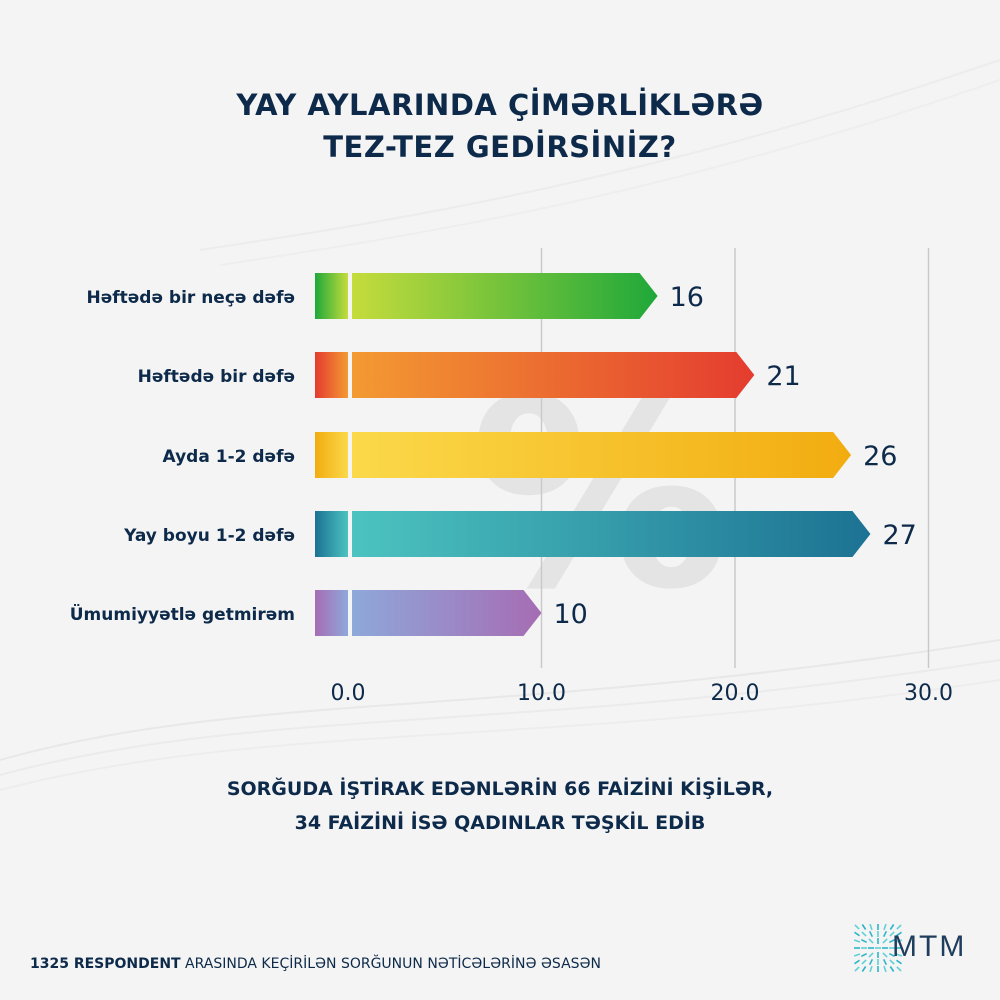  What do you see at coordinates (687, 297) in the screenshot?
I see `value-label: 16` at bounding box center [687, 297].